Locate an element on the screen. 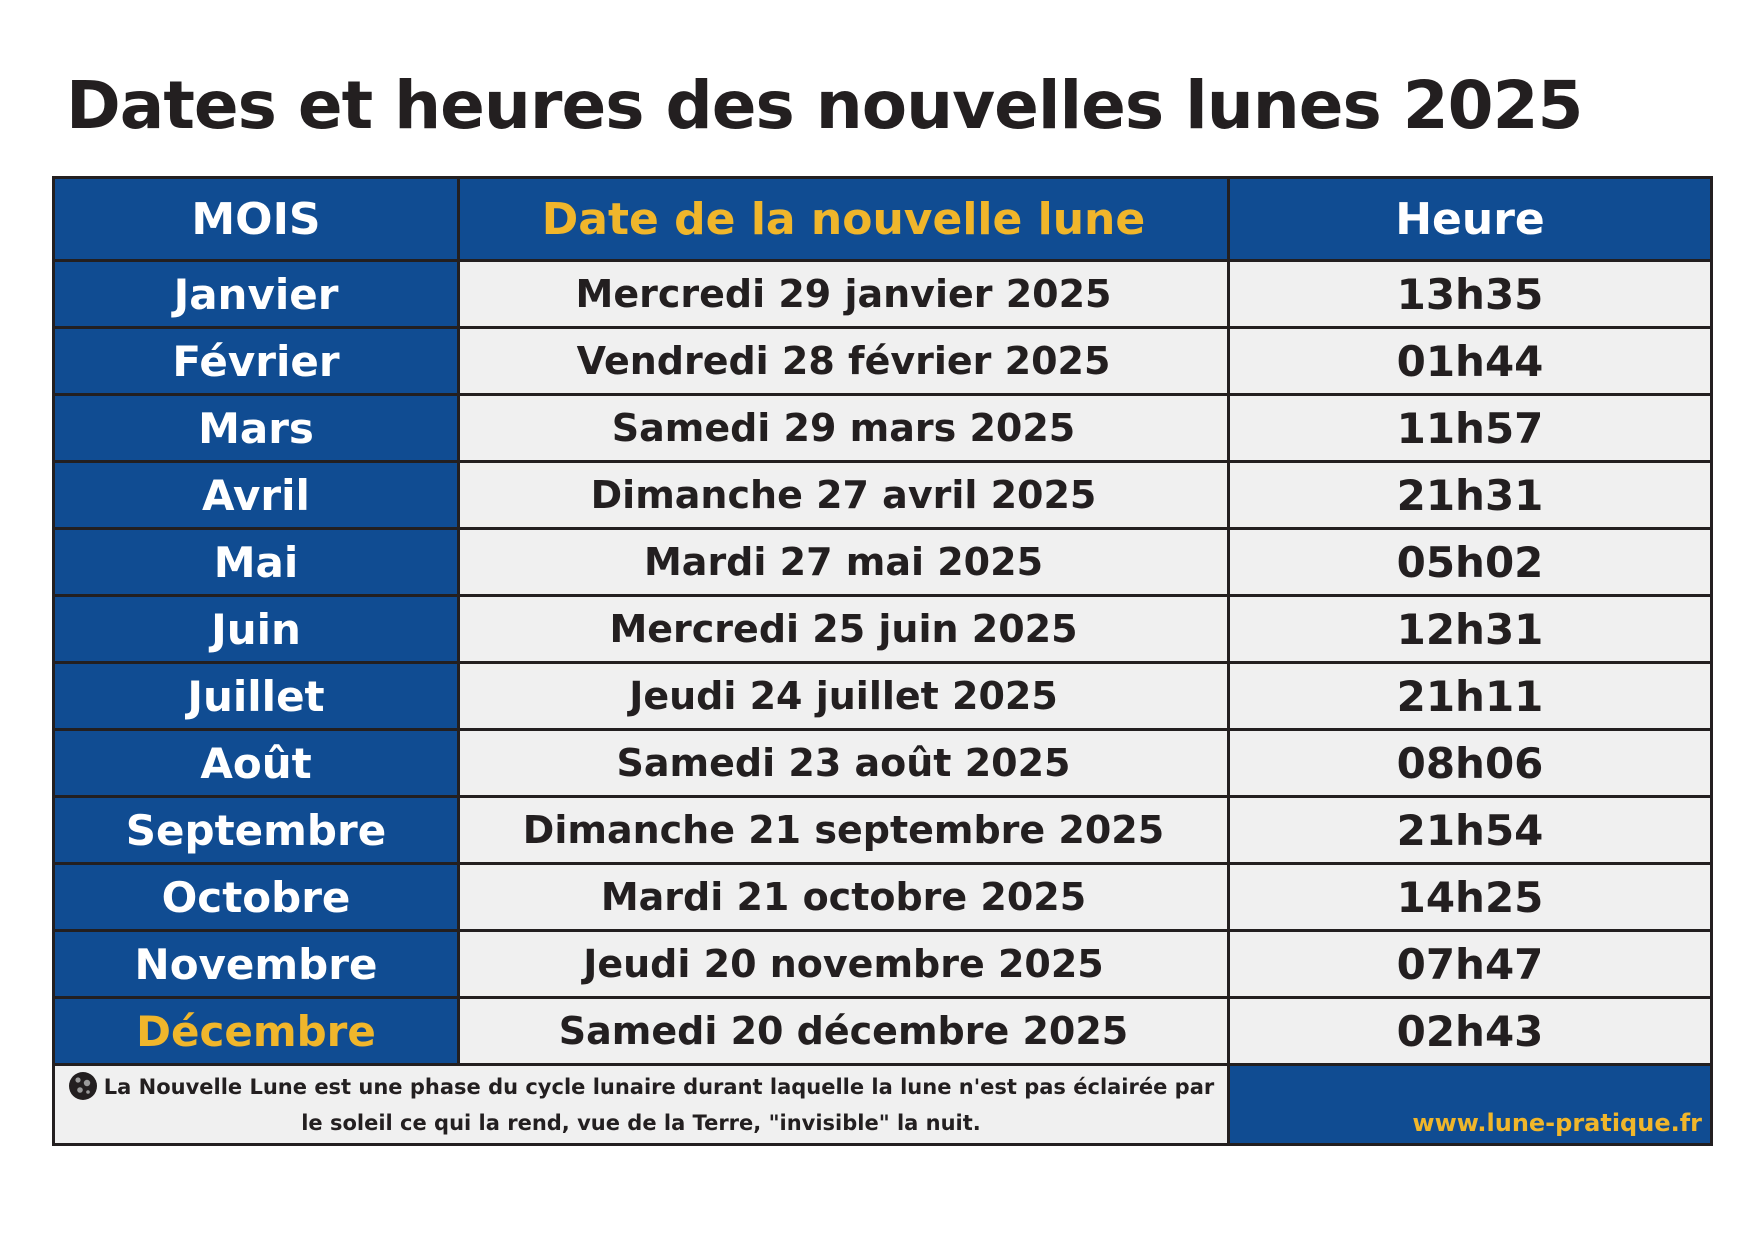 The width and height of the screenshot is (1754, 1240). table-row: Août Samedi 23 août 2025 08h06 is located at coordinates (882, 763).